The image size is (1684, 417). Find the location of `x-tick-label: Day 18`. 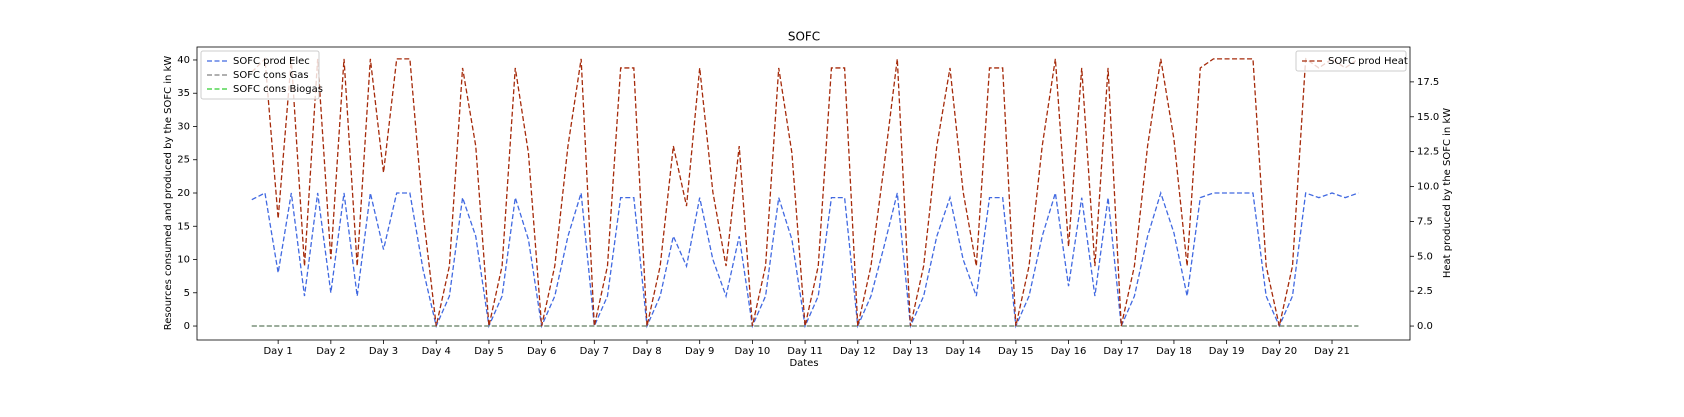

x-tick-label: Day 18 is located at coordinates (1174, 351).